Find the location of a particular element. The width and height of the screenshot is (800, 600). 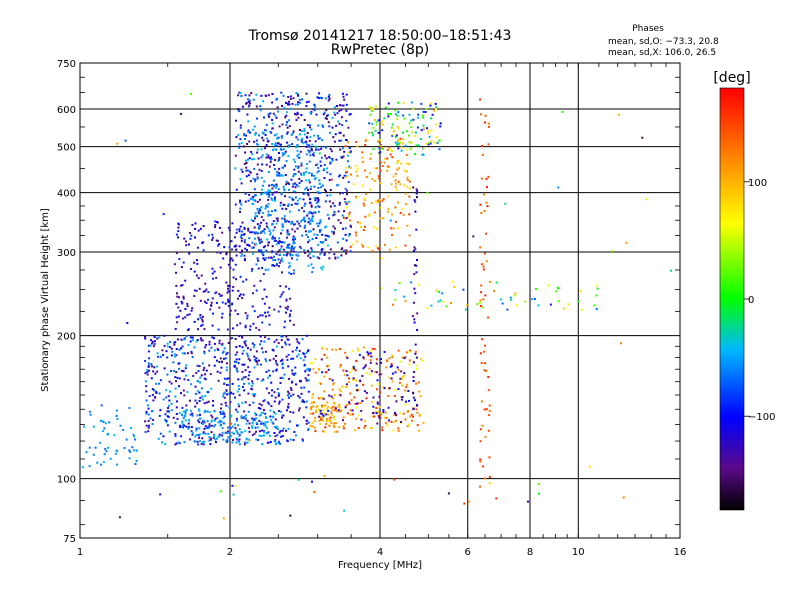

stats-heading: Phases is located at coordinates (648, 29).